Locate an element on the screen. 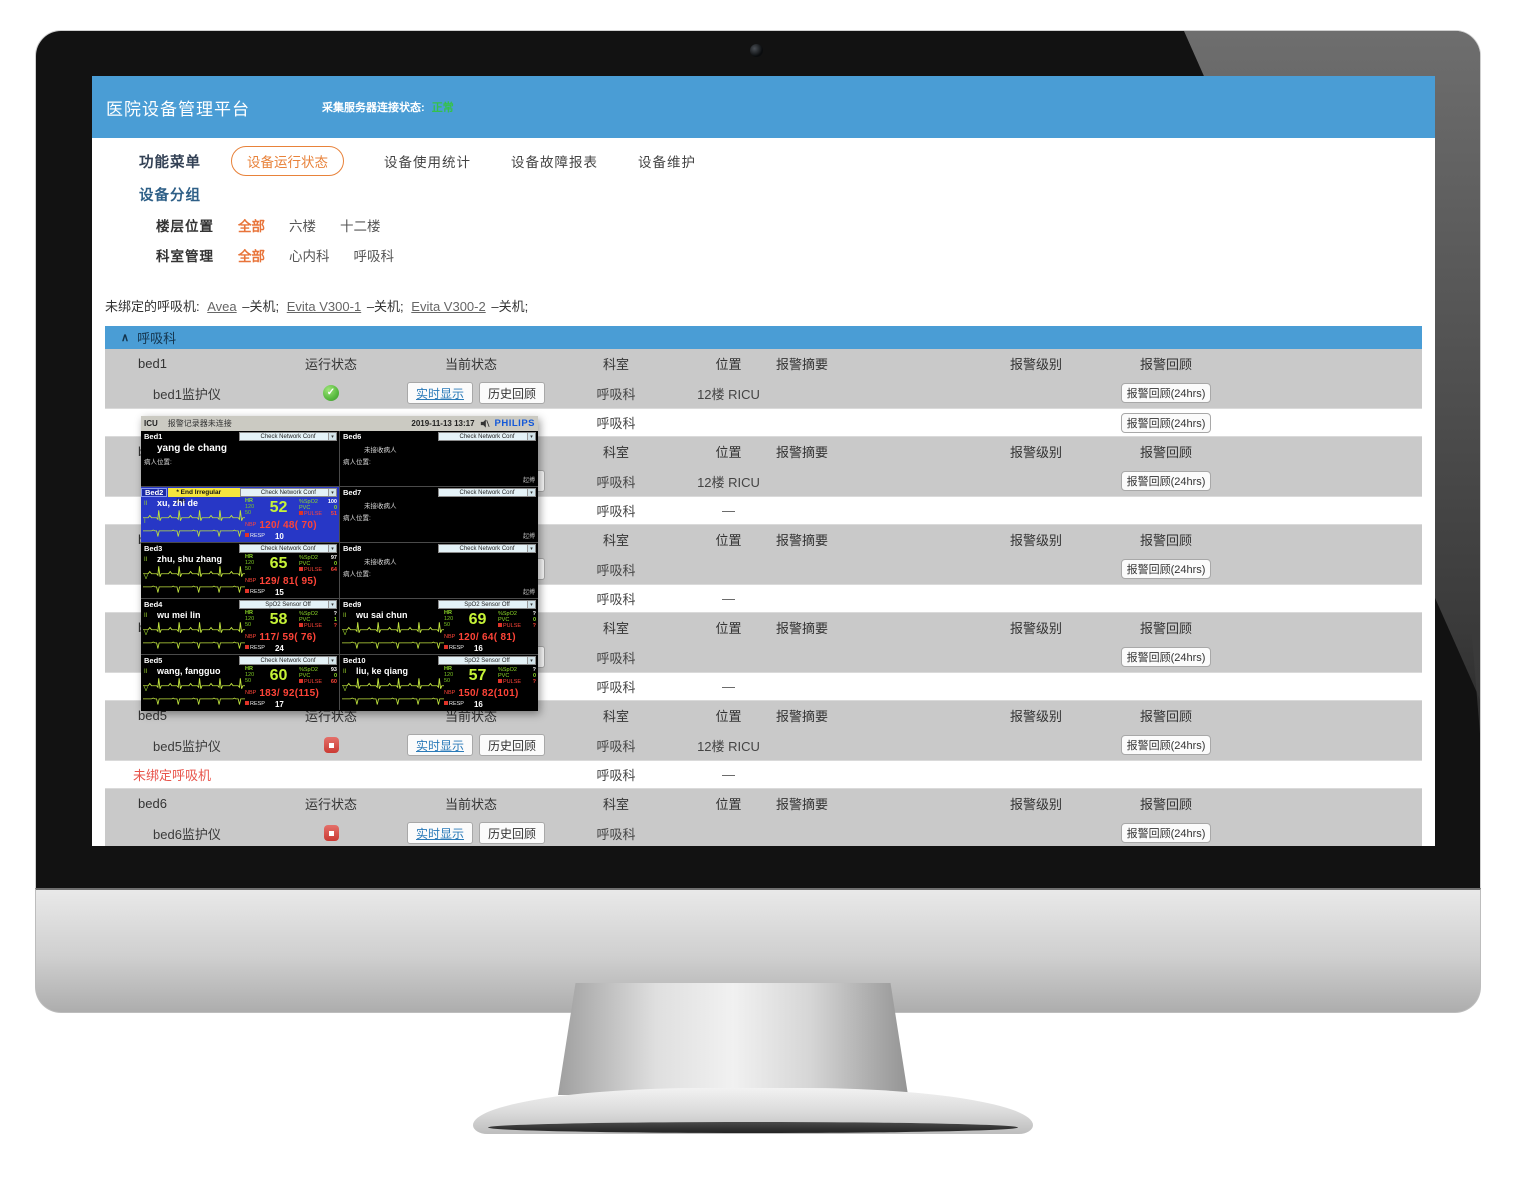  bed-label: Bed1 is located at coordinates (153, 436).